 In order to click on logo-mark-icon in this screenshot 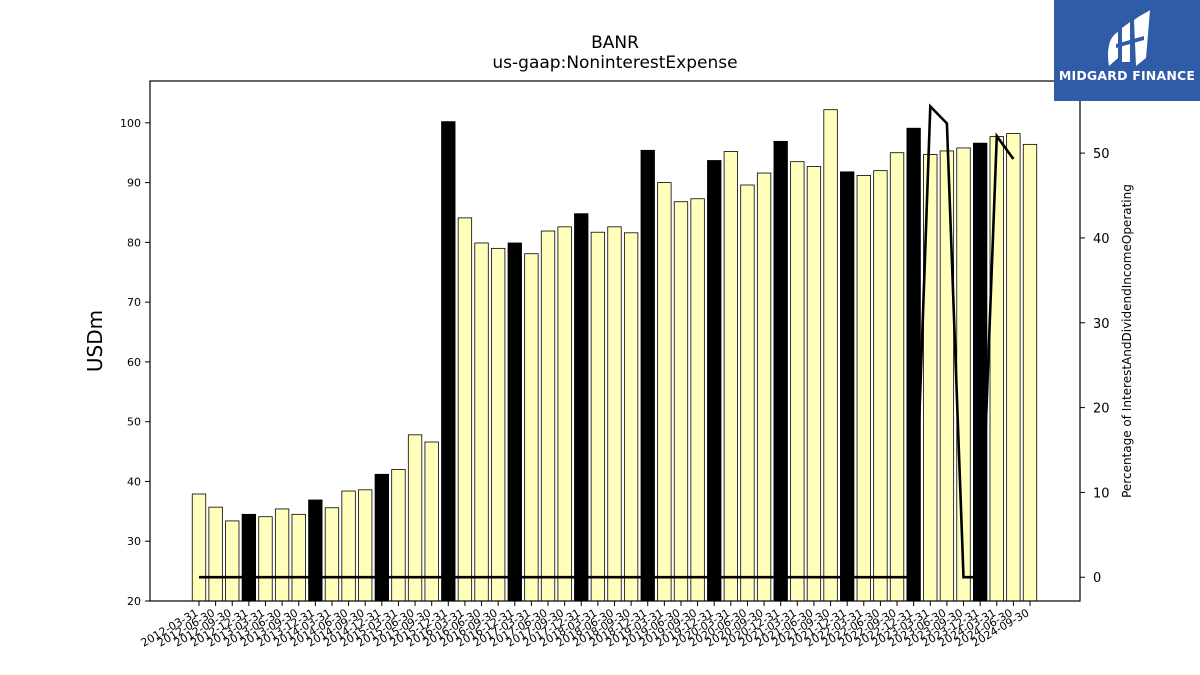, I will do `click(1129, 38)`.